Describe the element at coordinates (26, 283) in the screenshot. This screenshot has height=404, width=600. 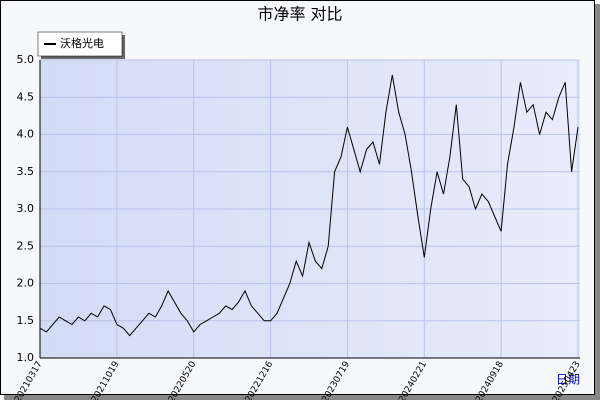
I see `y-tick-label: 2.0` at that location.